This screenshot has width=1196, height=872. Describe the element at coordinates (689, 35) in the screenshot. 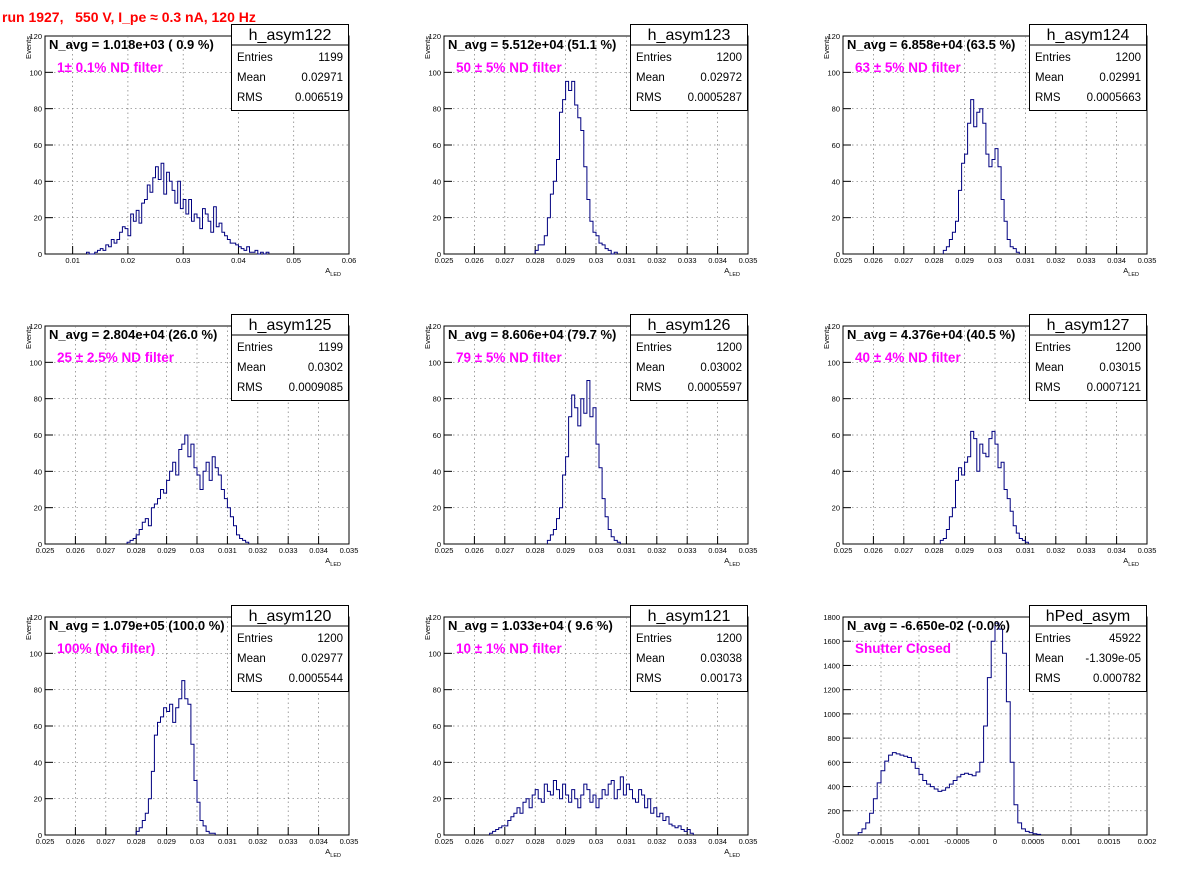

I see `histogram-name: h_asym123` at that location.